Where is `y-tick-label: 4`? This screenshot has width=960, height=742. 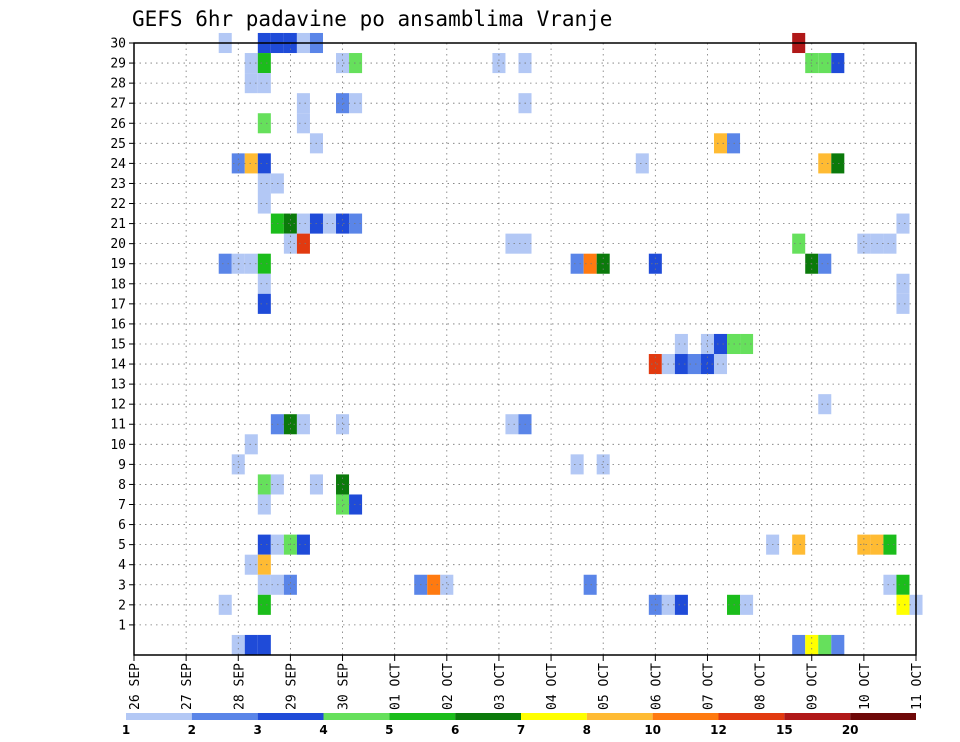 y-tick-label: 4 is located at coordinates (122, 565).